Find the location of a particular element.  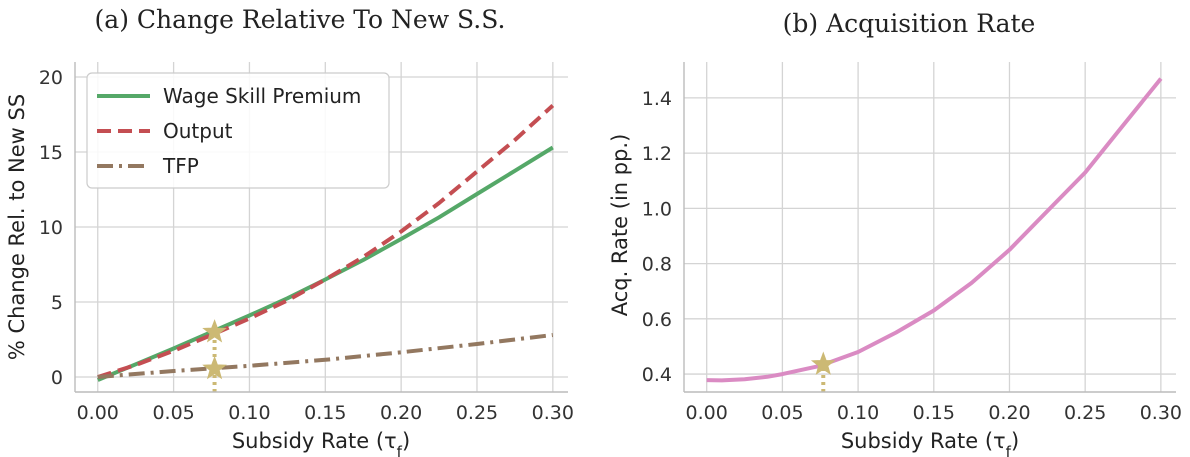

panel-a-x-ticks: 0.00 0.05 0.10 0.15 0.20 0.25 0.30 is located at coordinates (325, 413).